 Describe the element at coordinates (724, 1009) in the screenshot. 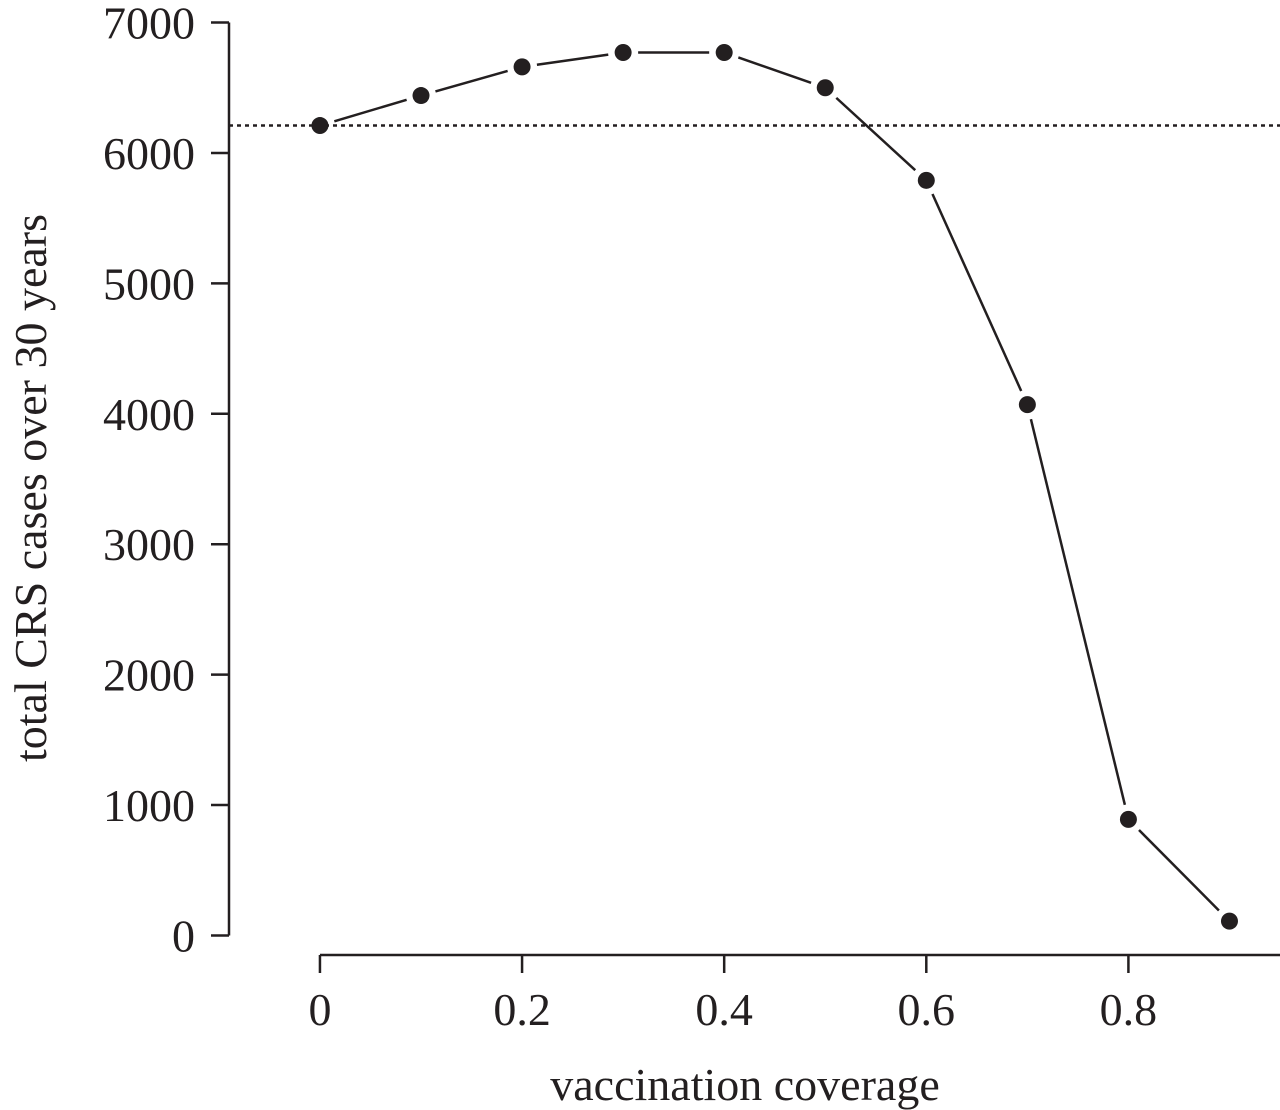

I see `x-tick-label: 0.4` at that location.